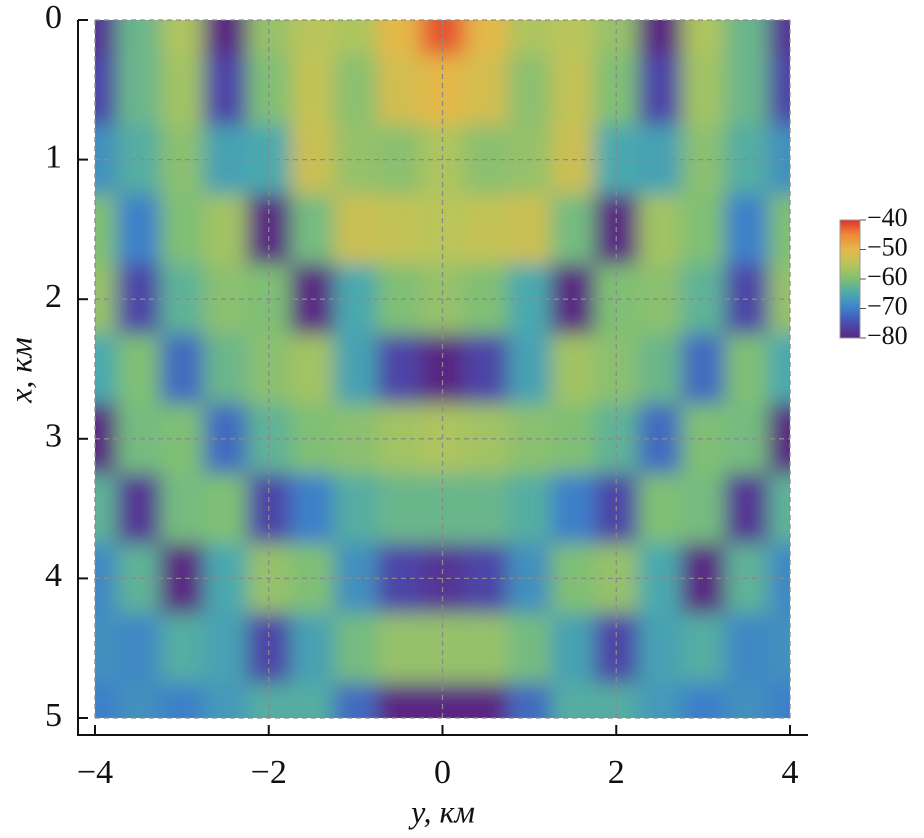 The image size is (924, 838). I want to click on x-tick-label: 2, so click(616, 772).